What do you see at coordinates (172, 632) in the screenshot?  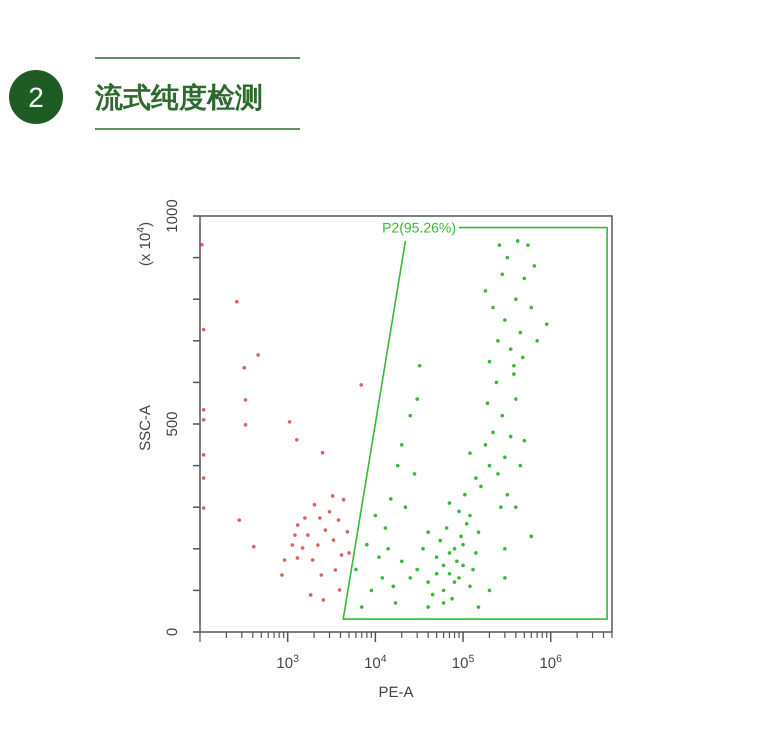 I see `y-tick-label: 0` at bounding box center [172, 632].